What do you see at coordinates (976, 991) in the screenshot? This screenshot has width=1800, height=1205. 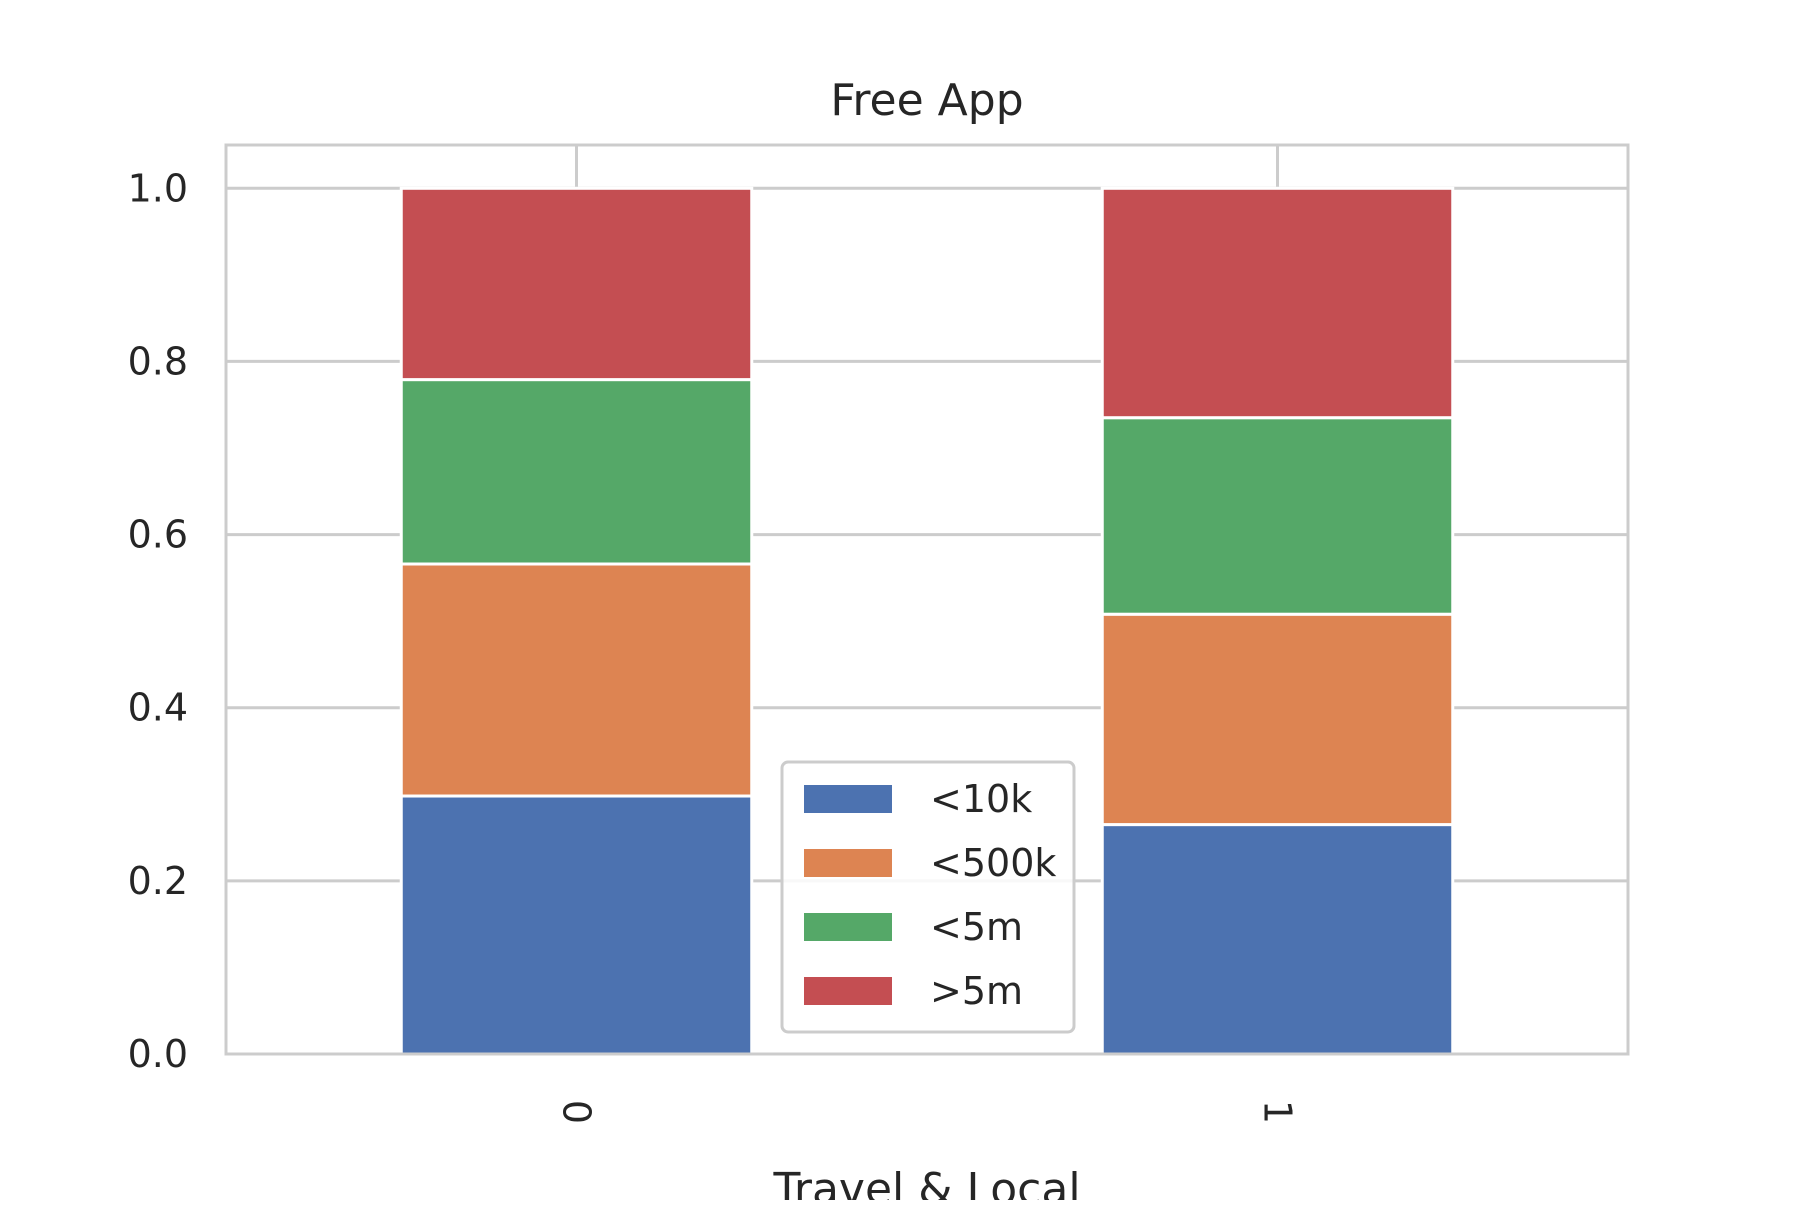 I see `legend-label: >5m` at bounding box center [976, 991].